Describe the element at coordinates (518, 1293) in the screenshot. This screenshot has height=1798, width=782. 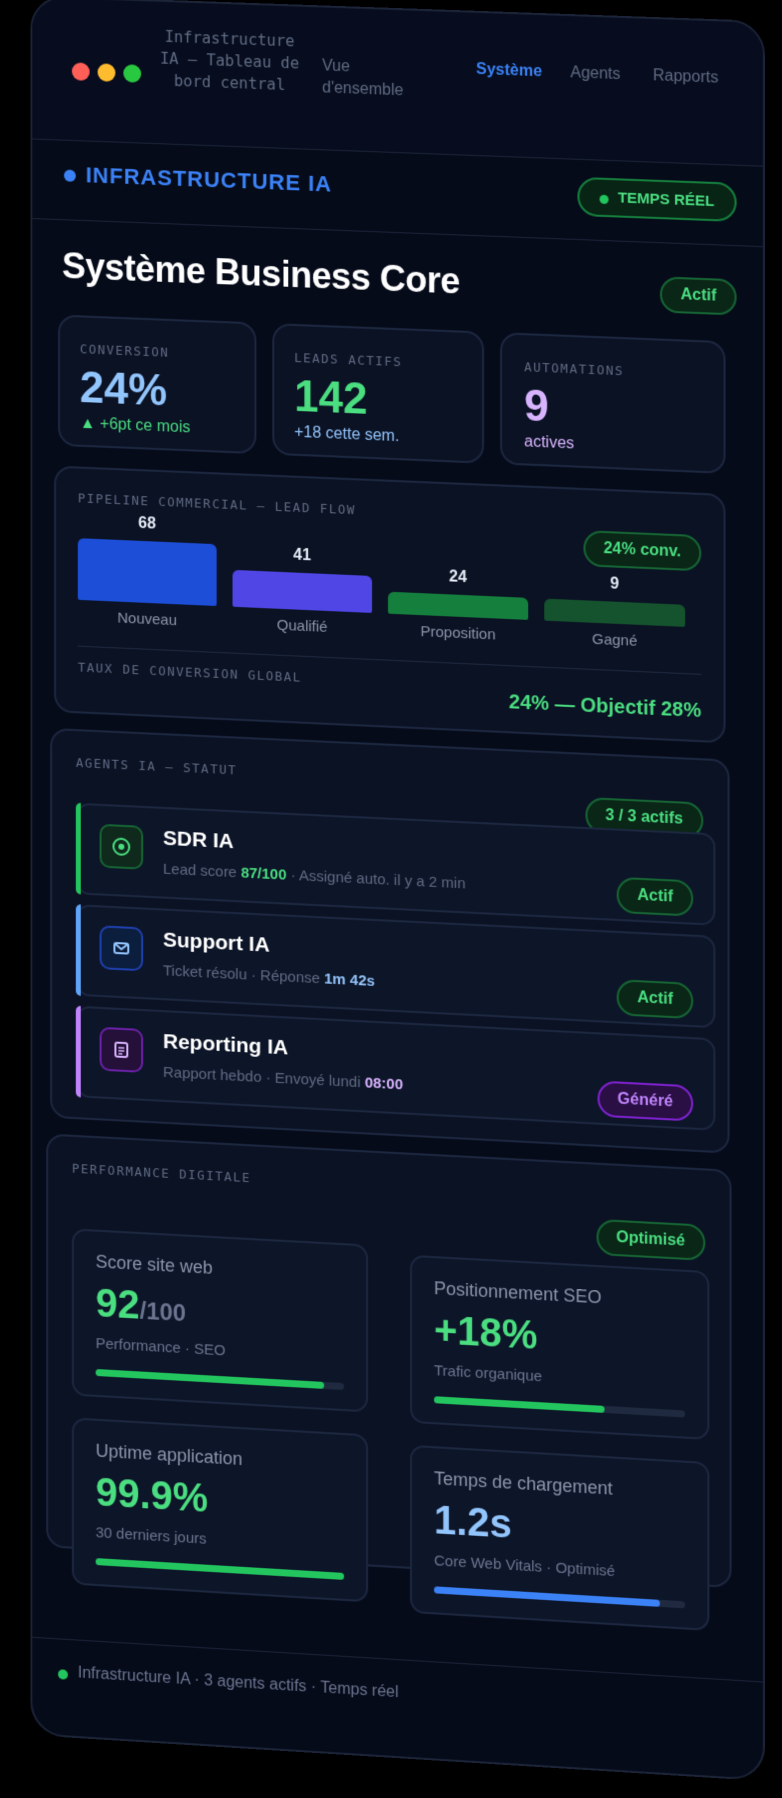
I see `tile-title: Positionnement SEO` at that location.